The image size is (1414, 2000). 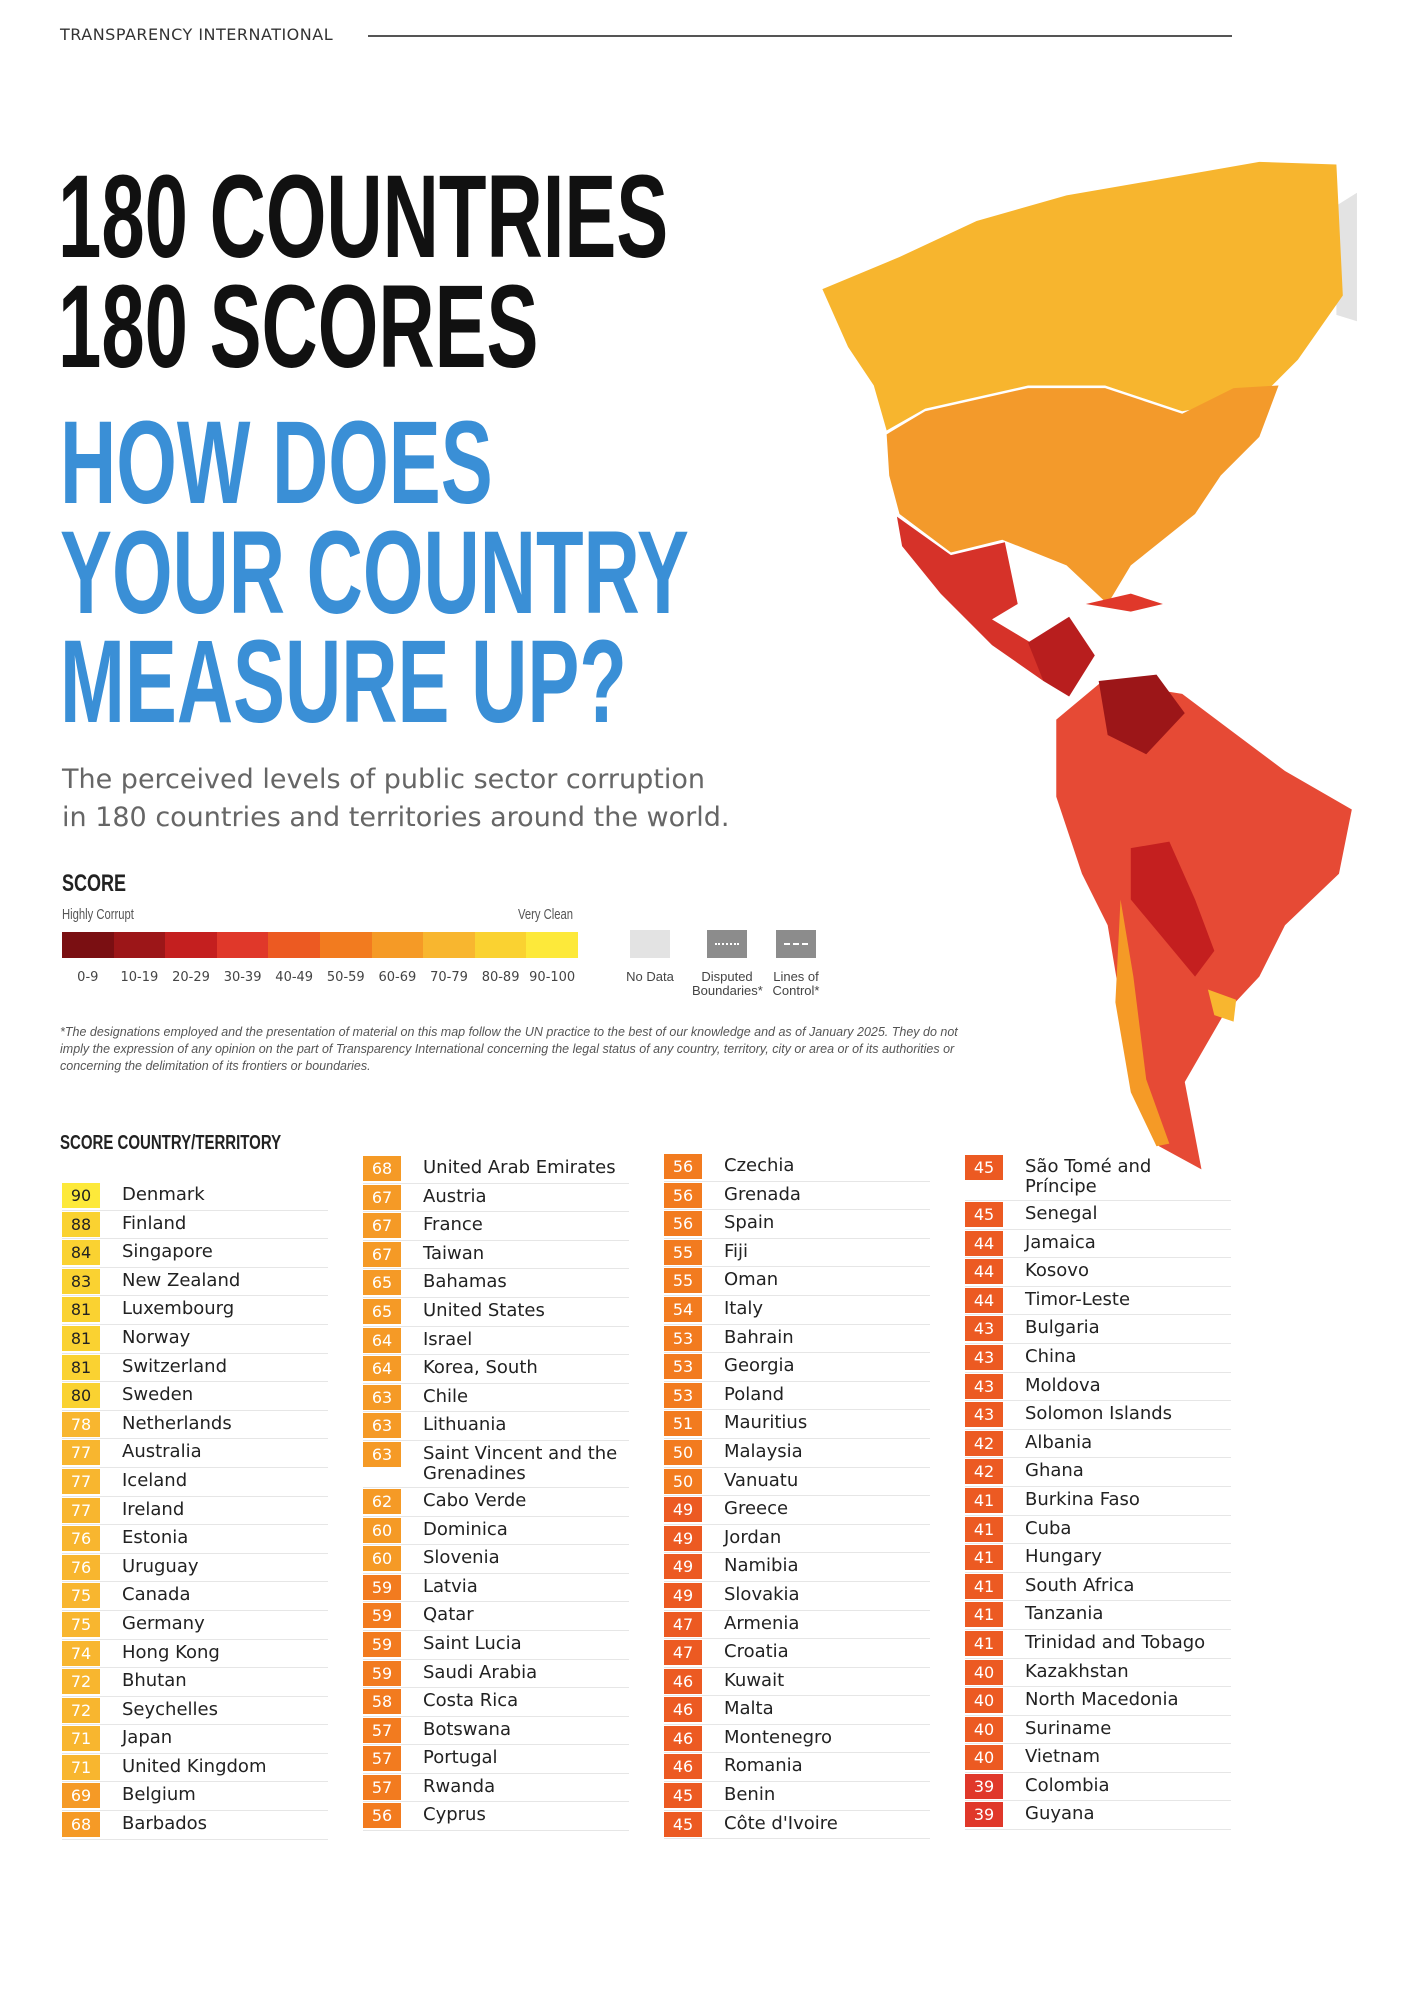 What do you see at coordinates (683, 1567) in the screenshot?
I see `score: 49` at bounding box center [683, 1567].